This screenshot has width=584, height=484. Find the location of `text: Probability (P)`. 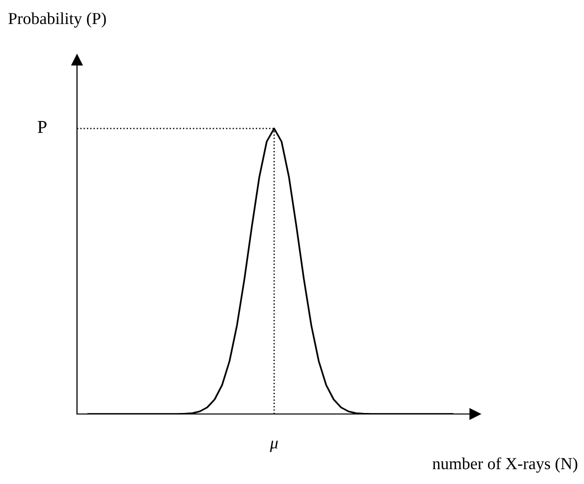

text: Probability (P) is located at coordinates (57, 20).